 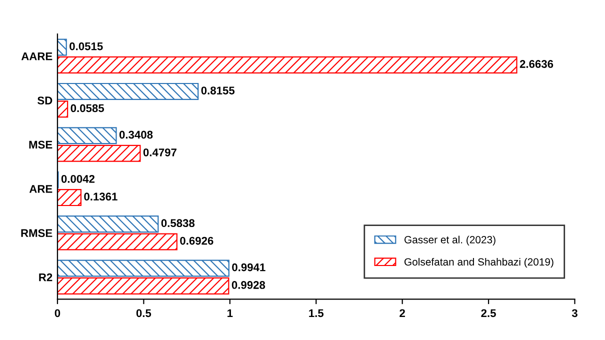 I want to click on data-label: 0.9928, so click(x=249, y=285).